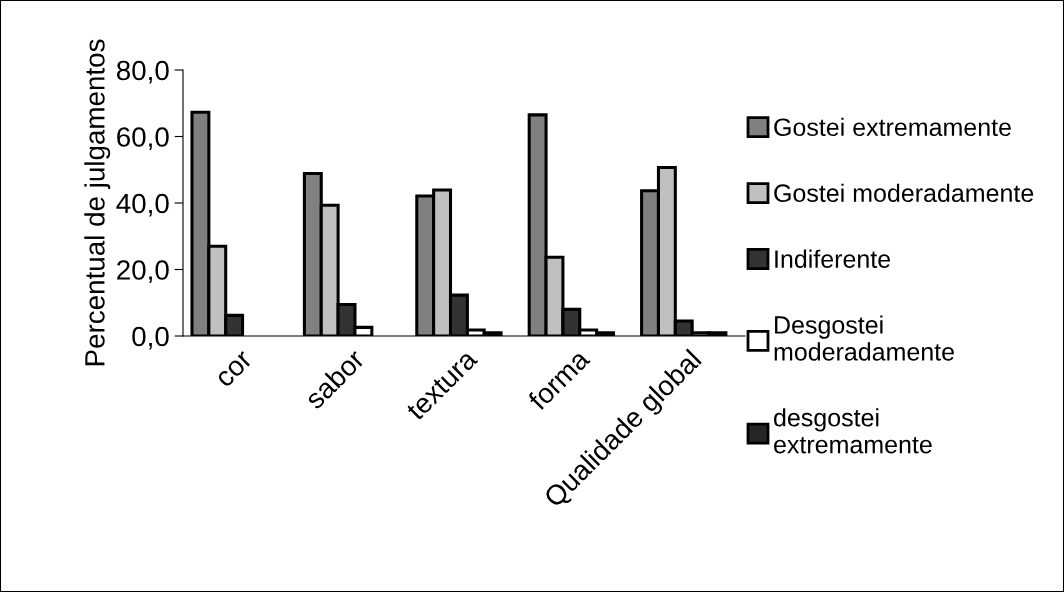 The image size is (1064, 592). I want to click on x-tick-label: cor, so click(235, 369).